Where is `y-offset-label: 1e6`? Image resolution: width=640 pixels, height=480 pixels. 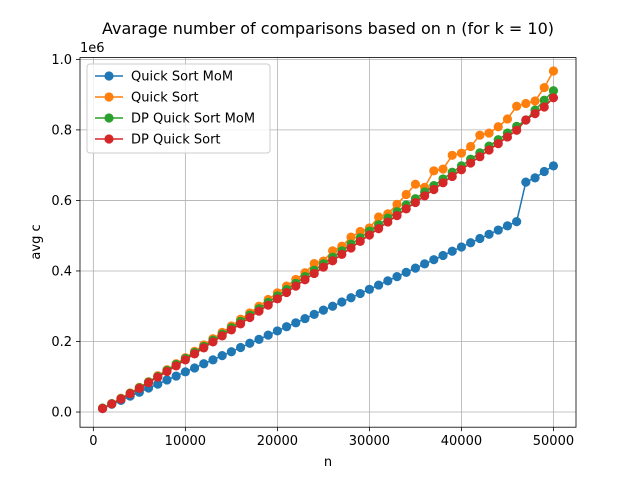 y-offset-label: 1e6 is located at coordinates (92, 48).